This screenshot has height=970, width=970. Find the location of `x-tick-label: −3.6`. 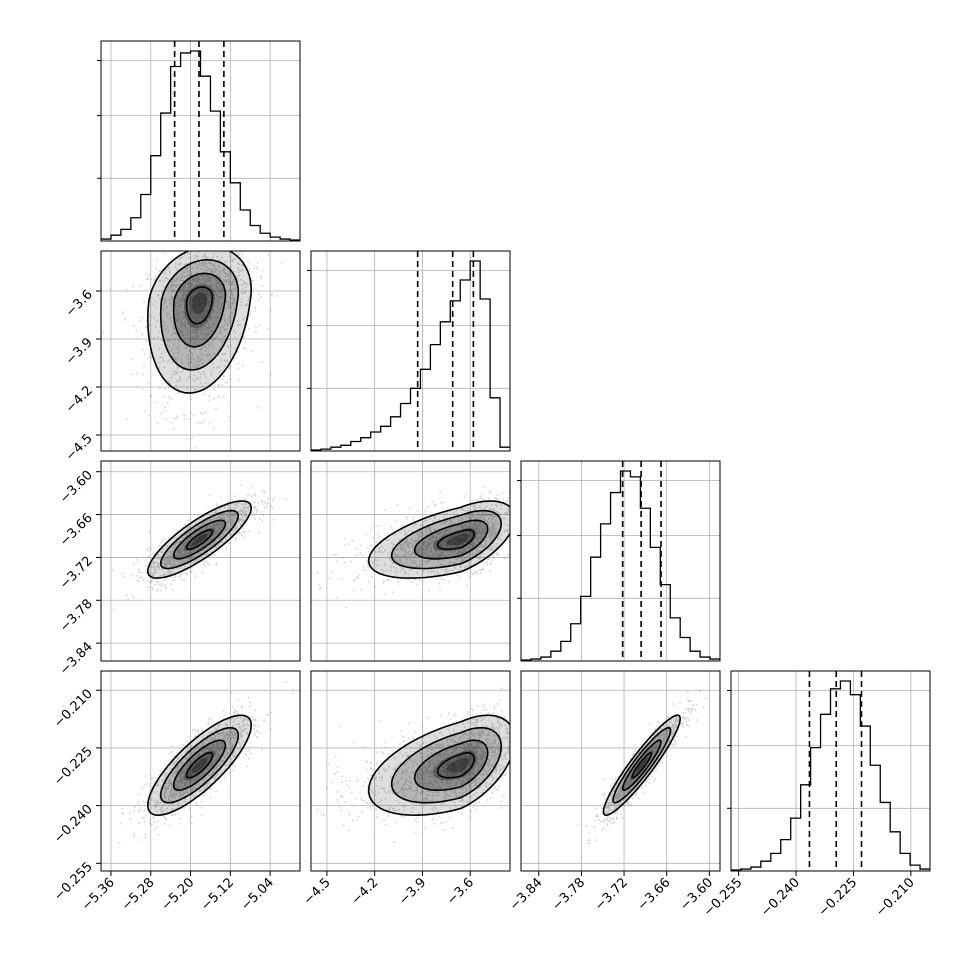

x-tick-label: −3.6 is located at coordinates (460, 891).